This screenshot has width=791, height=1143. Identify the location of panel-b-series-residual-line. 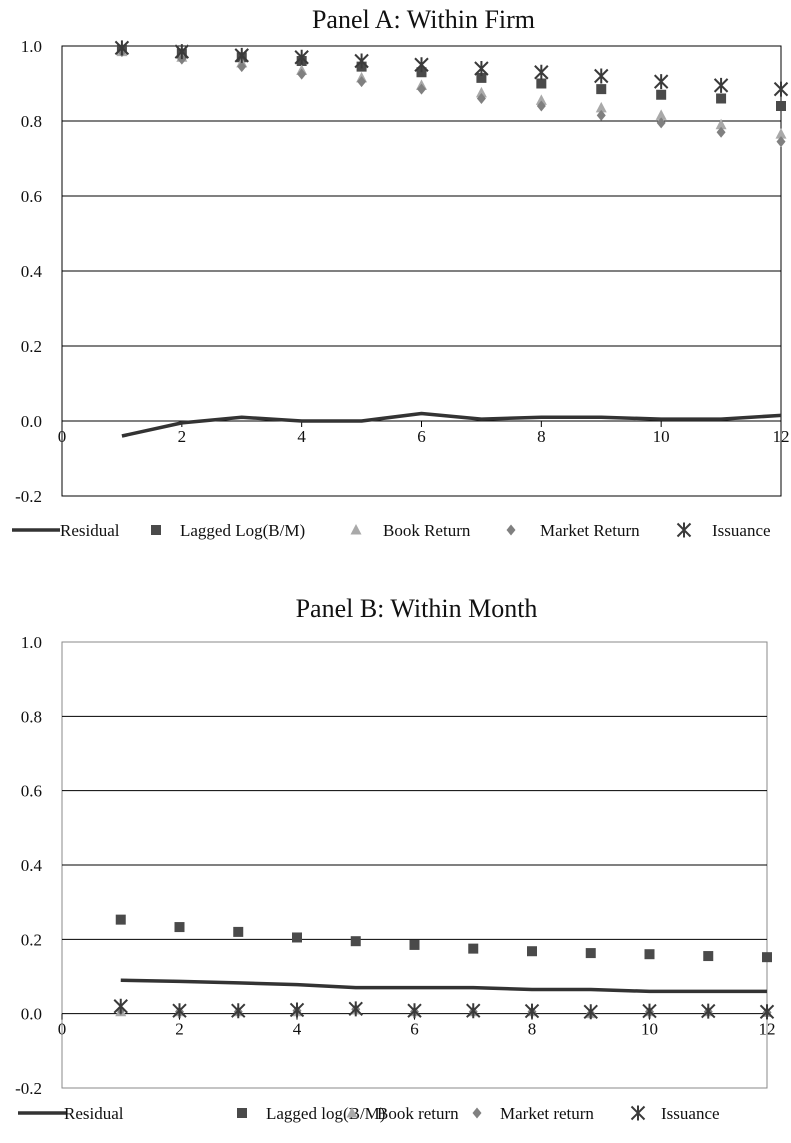
(443, 986).